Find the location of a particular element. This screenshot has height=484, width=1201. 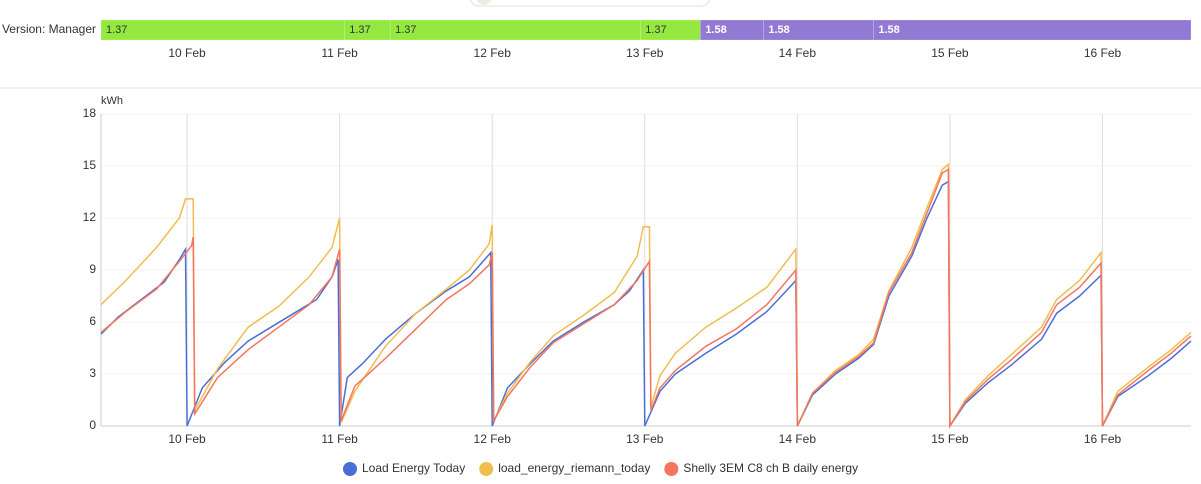

x-tick-label: 12 Feb is located at coordinates (493, 439).